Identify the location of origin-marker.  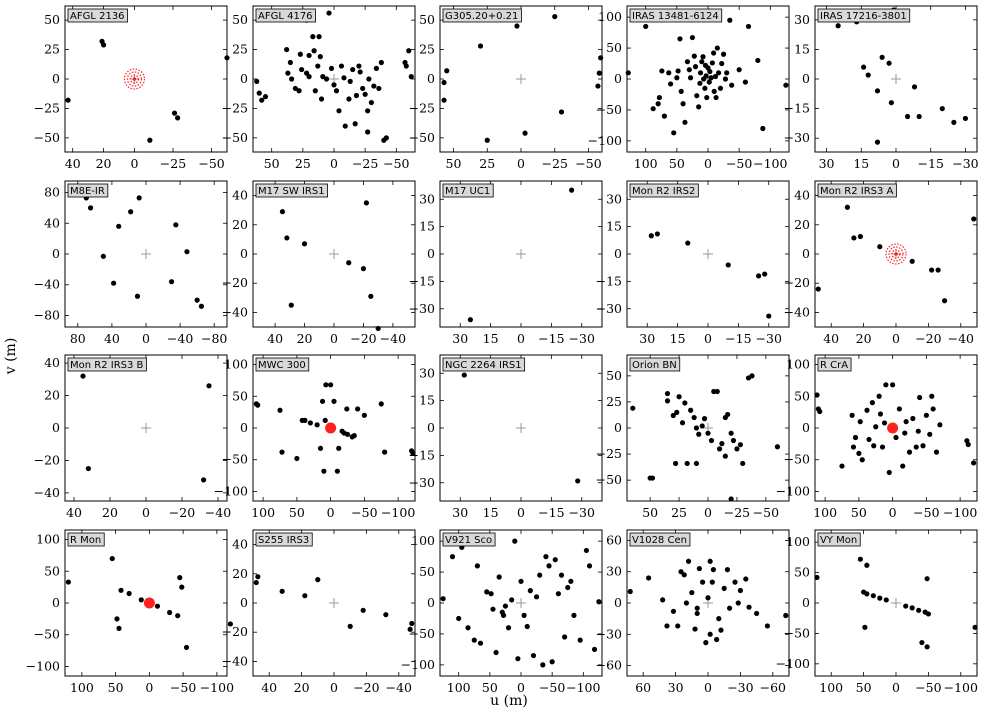
(521, 428).